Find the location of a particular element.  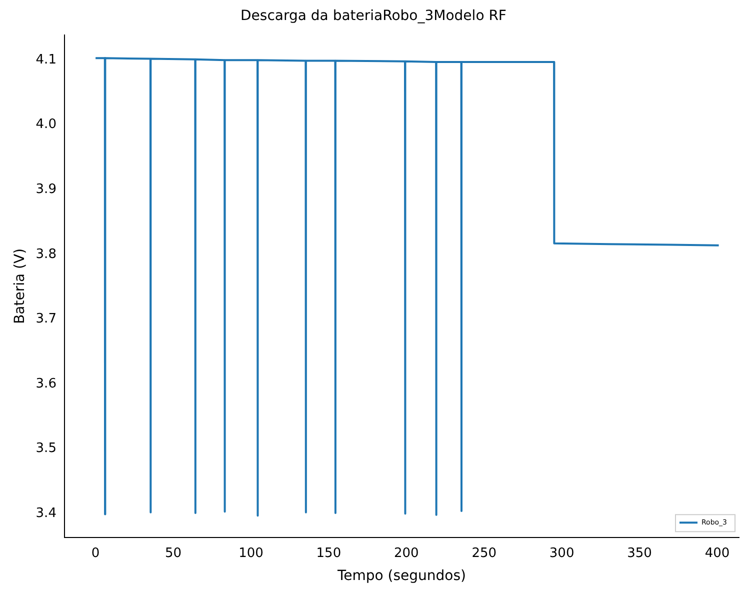

x-tick-label: 200 is located at coordinates (406, 553).